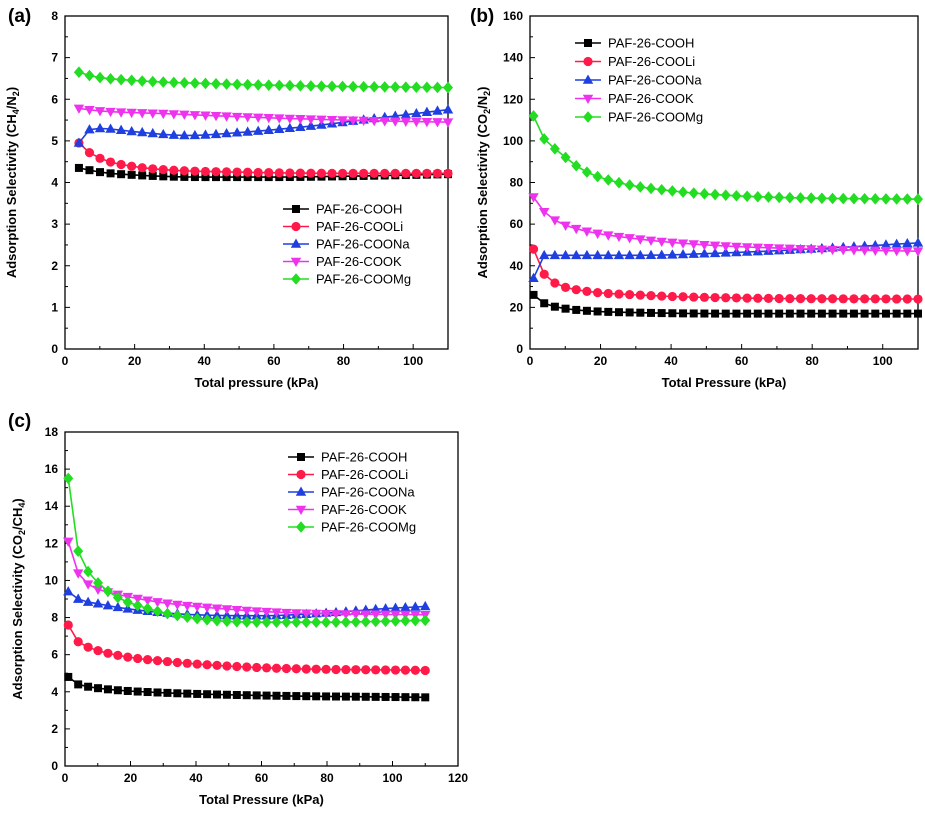  I want to click on legend-entry: PAF-26-COOK, so click(634, 98).